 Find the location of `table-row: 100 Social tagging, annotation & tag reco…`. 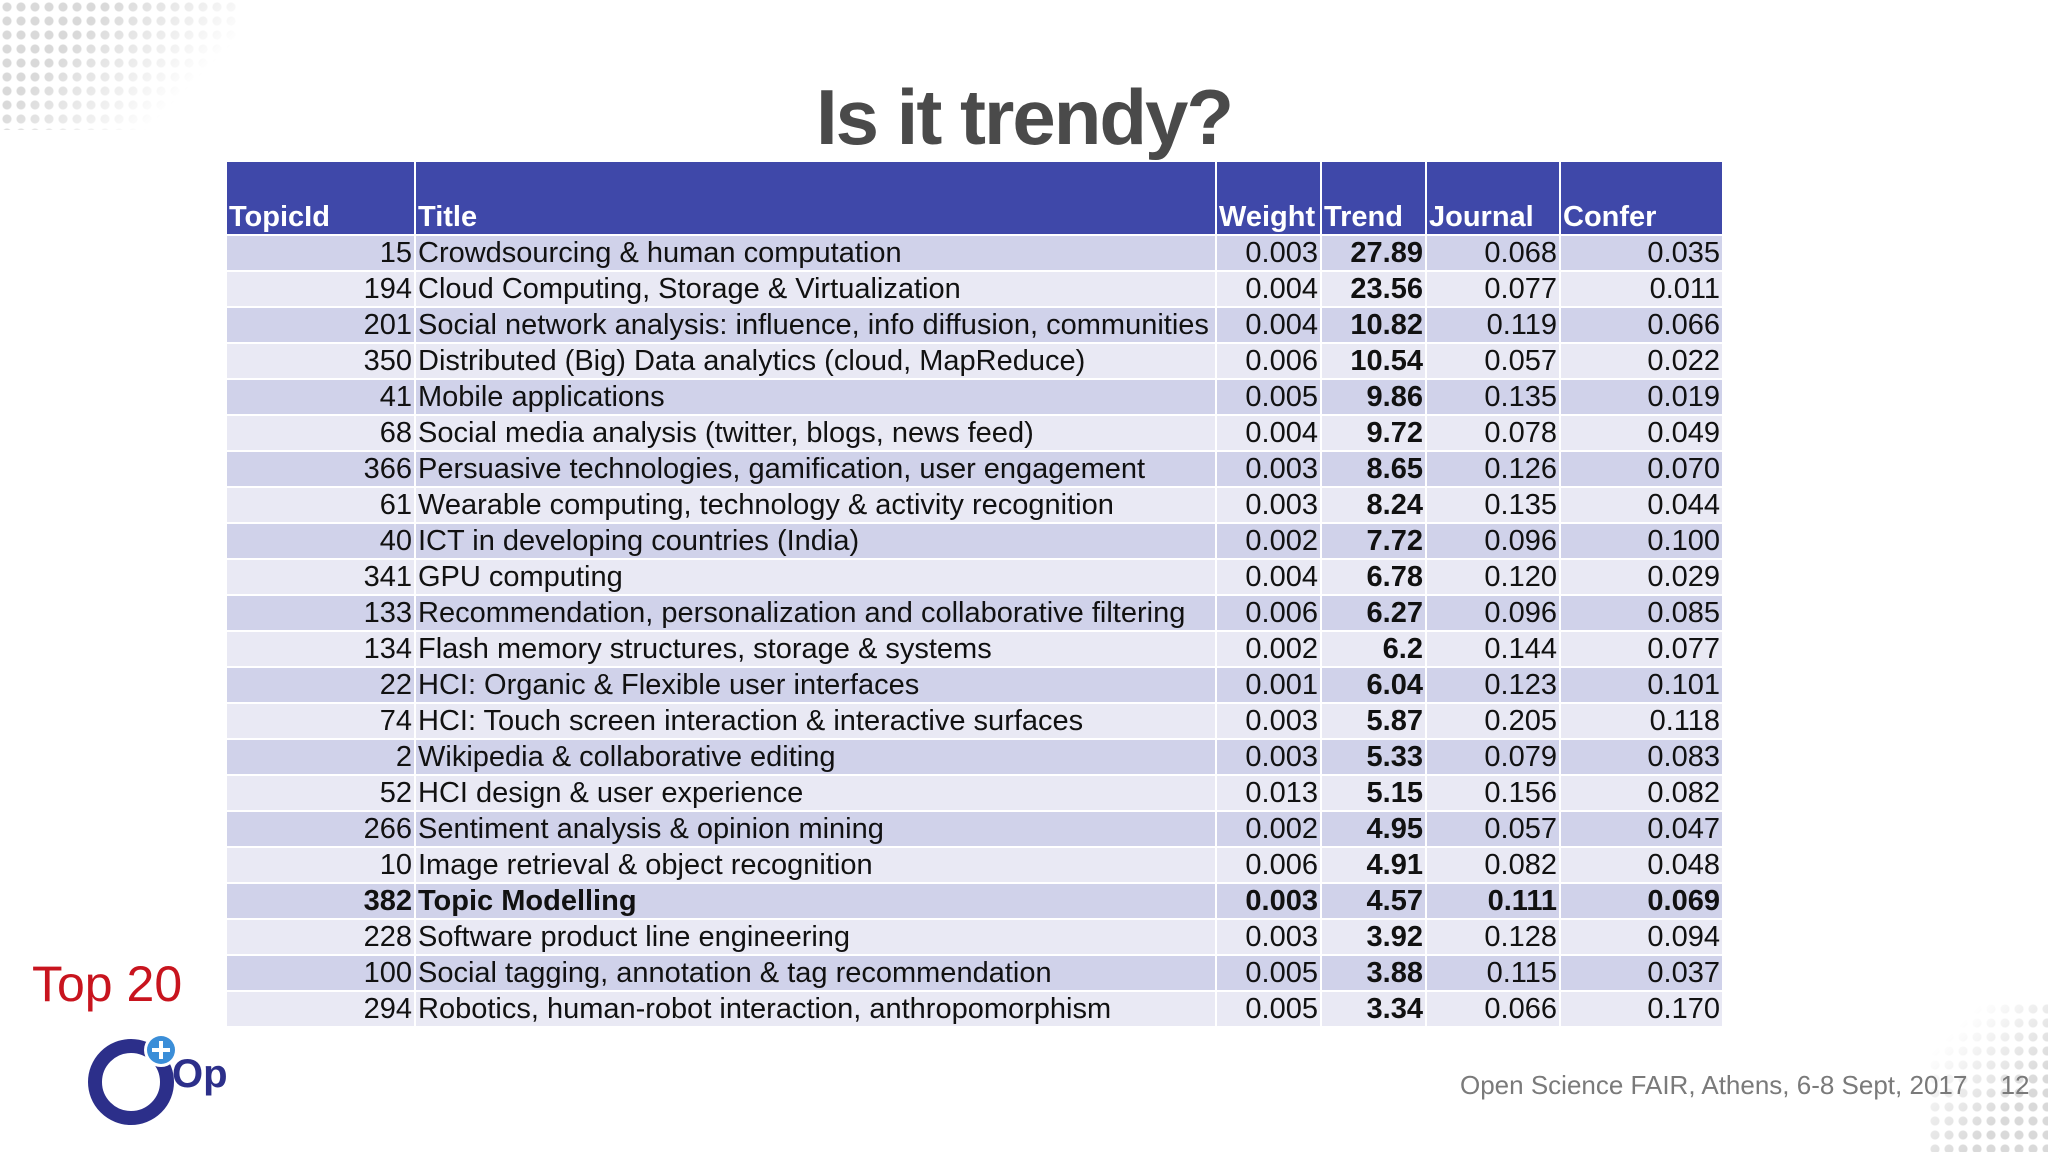

table-row: 100 Social tagging, annotation & tag reco… is located at coordinates (974, 973).